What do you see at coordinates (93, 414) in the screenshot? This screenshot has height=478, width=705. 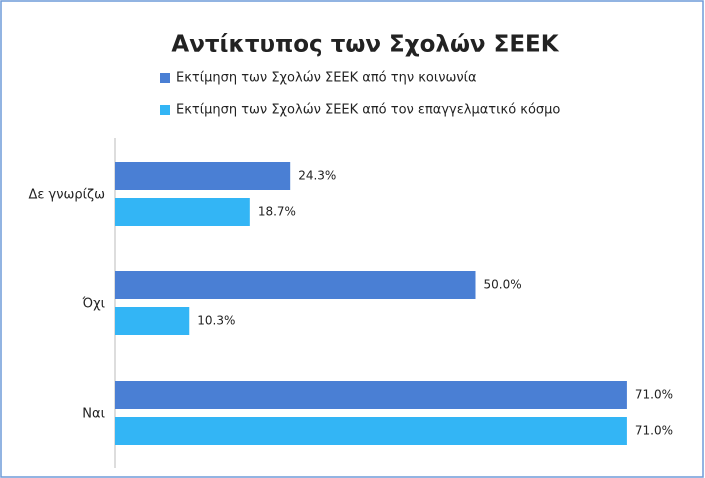 I see `category-label: Ναι` at bounding box center [93, 414].